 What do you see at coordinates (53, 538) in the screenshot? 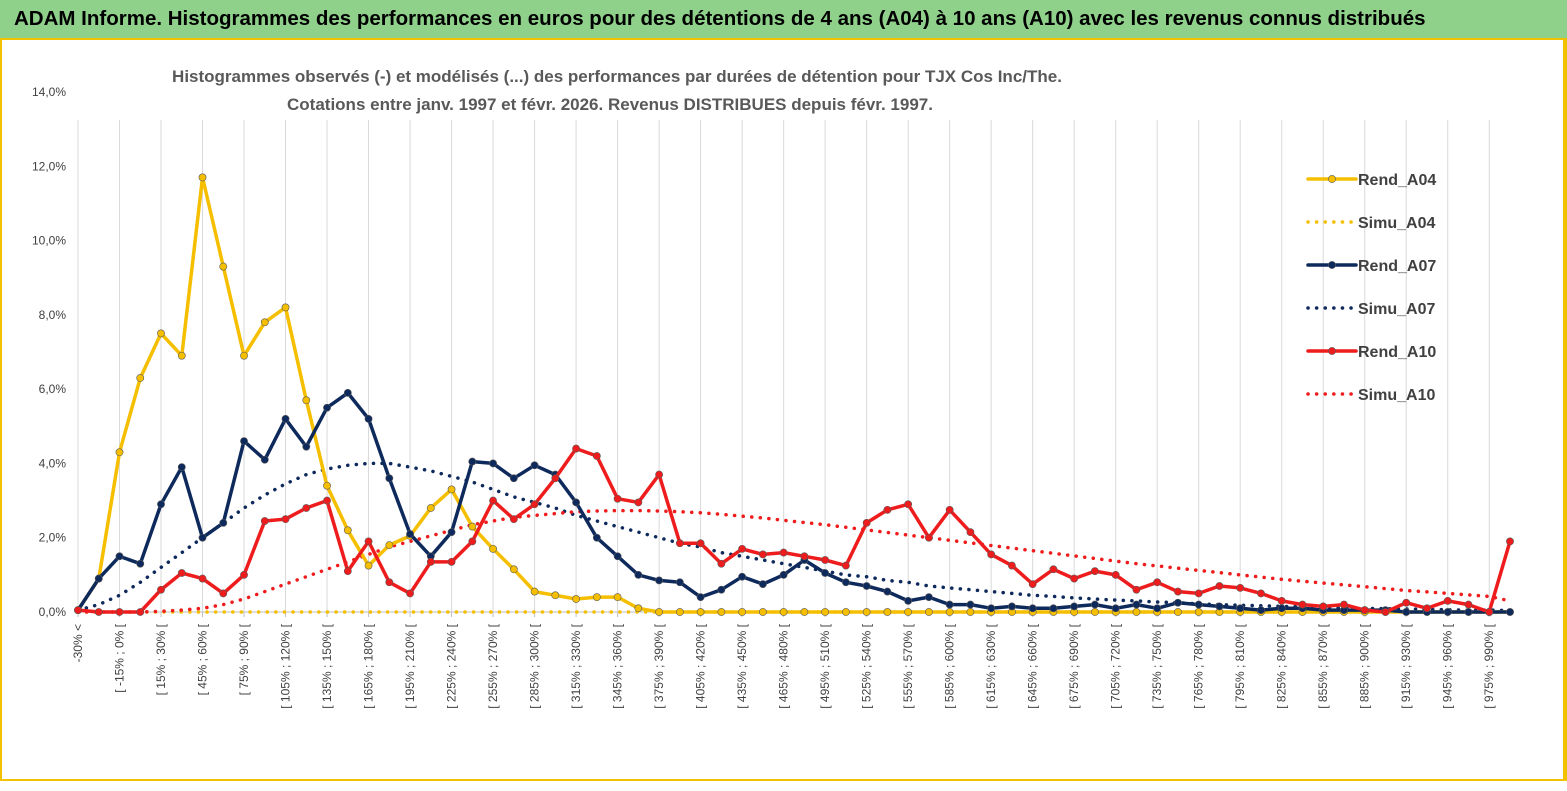
I see `y-tick-label: 2,0%` at bounding box center [53, 538].